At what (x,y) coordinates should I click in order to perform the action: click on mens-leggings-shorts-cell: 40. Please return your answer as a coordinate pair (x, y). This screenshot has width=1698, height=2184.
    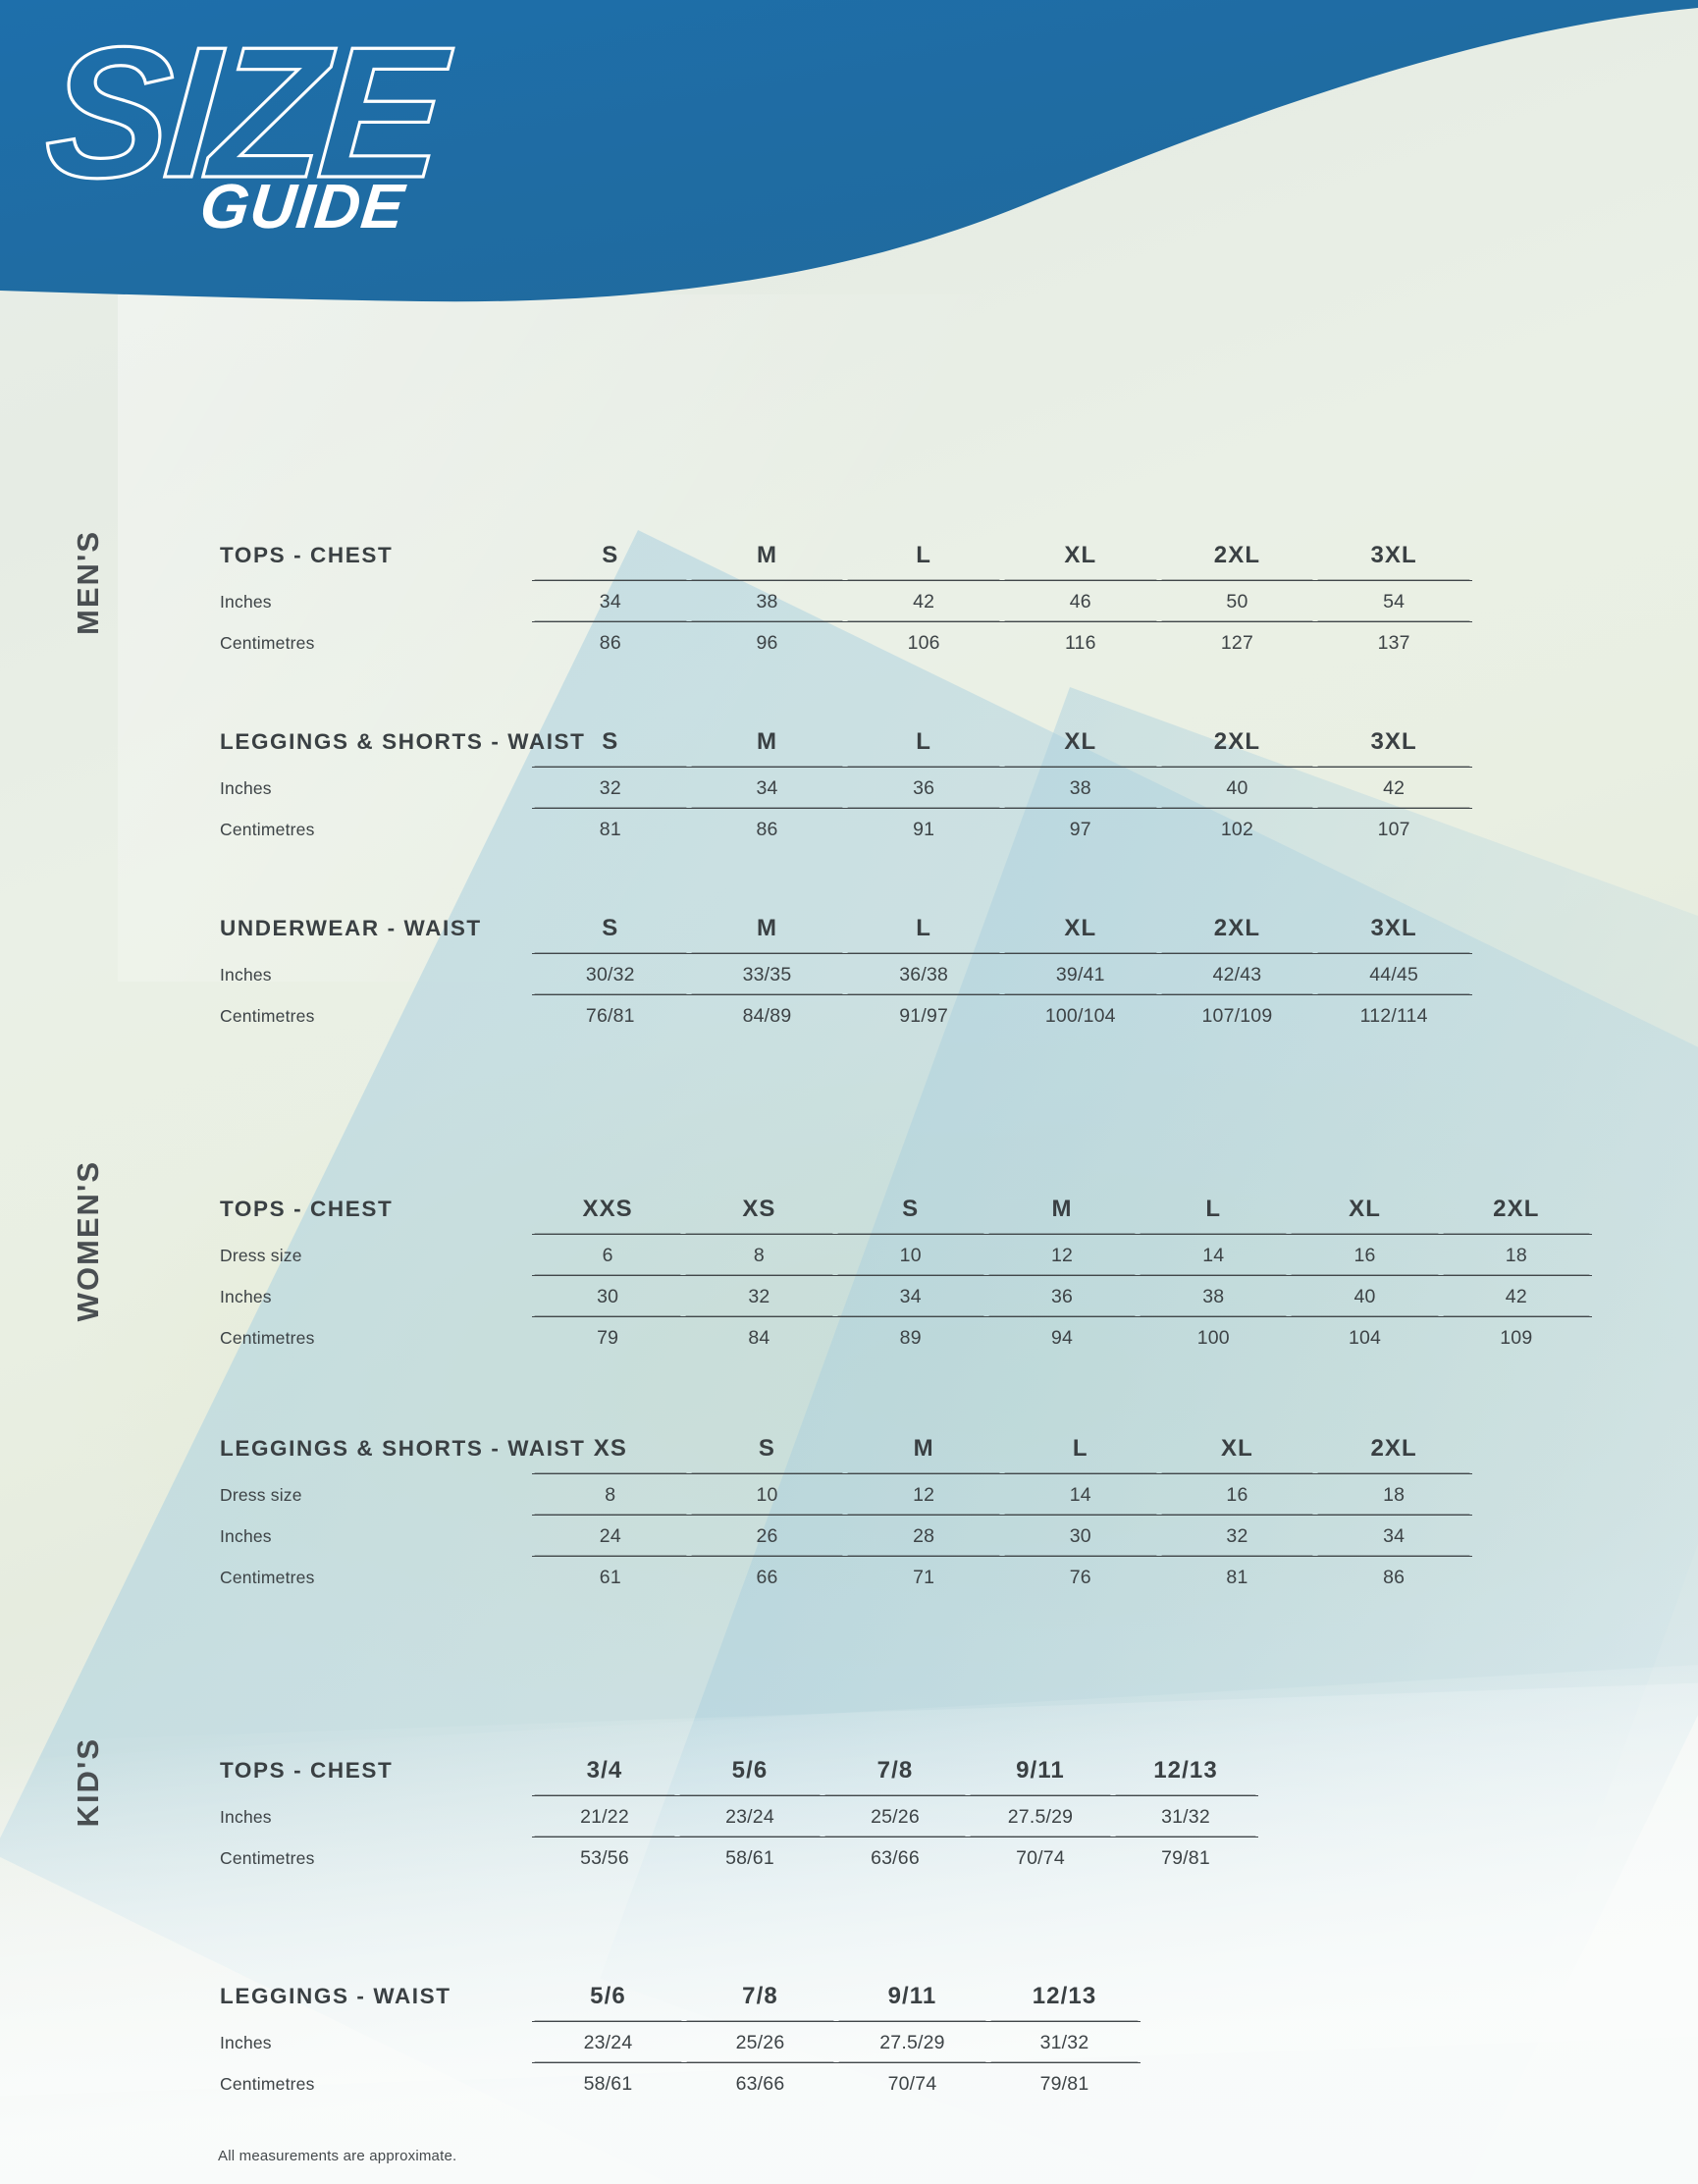
    Looking at the image, I should click on (1237, 788).